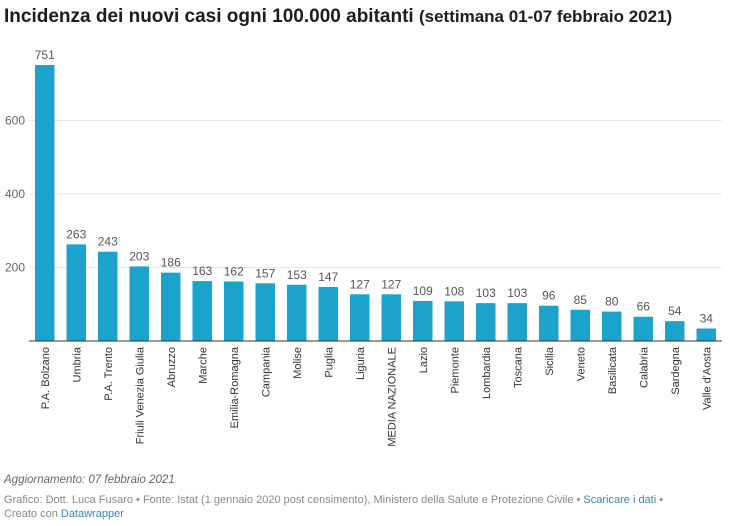 The height and width of the screenshot is (526, 729). I want to click on y-tick-label: 600, so click(15, 120).